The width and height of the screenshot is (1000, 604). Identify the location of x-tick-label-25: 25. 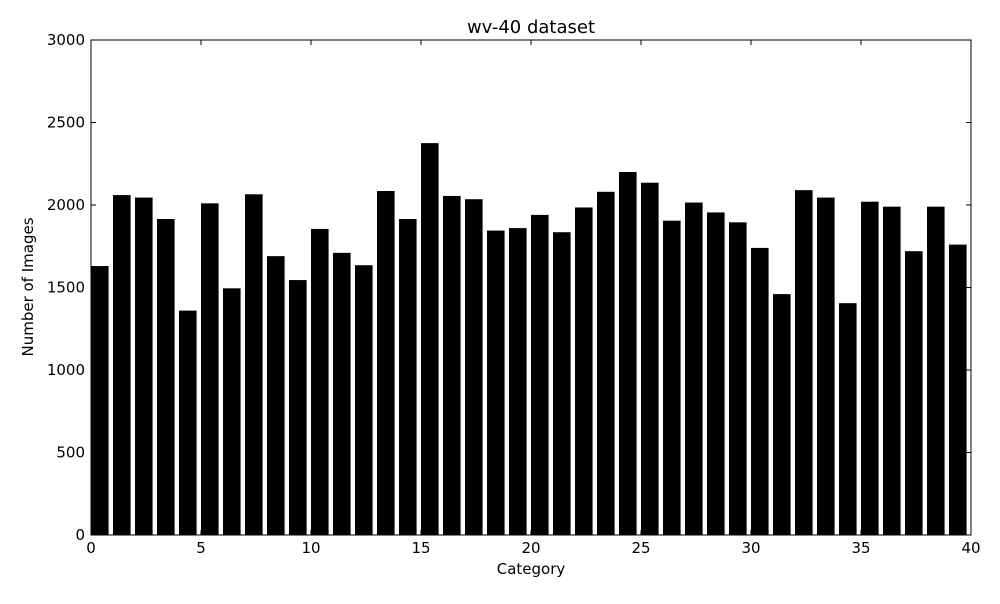
(640, 548).